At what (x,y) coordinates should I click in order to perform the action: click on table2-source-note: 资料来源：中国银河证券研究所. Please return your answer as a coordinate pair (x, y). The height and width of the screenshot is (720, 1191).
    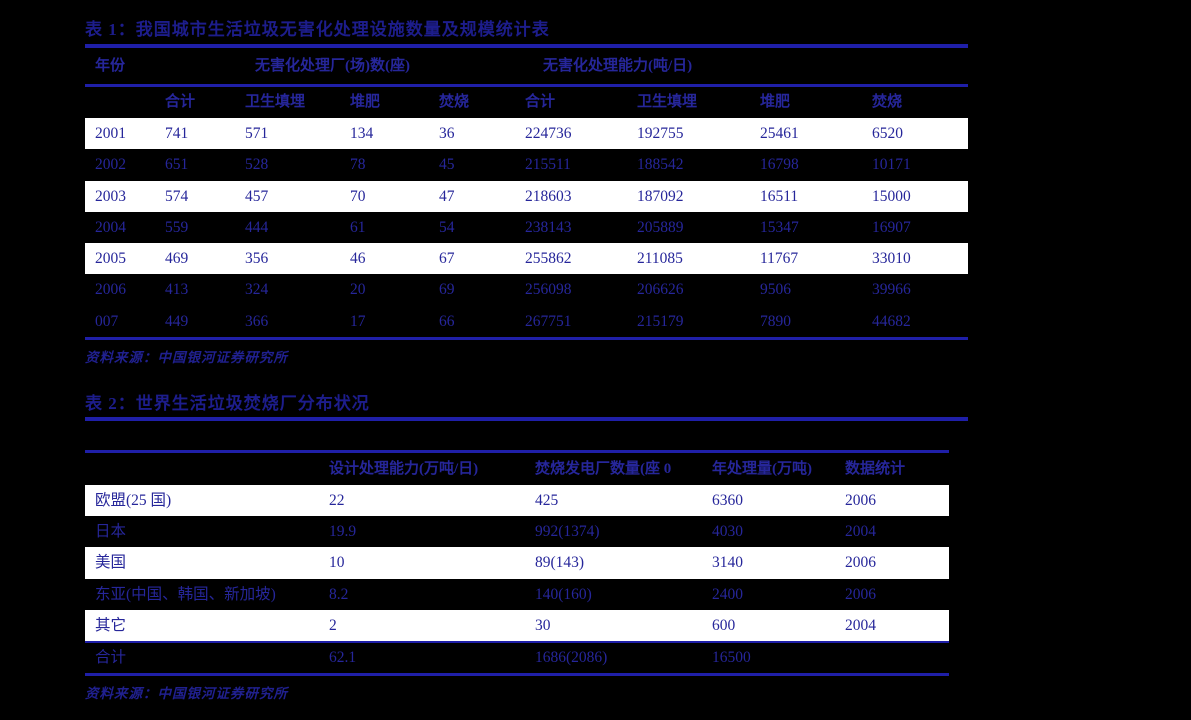
    Looking at the image, I should click on (186, 693).